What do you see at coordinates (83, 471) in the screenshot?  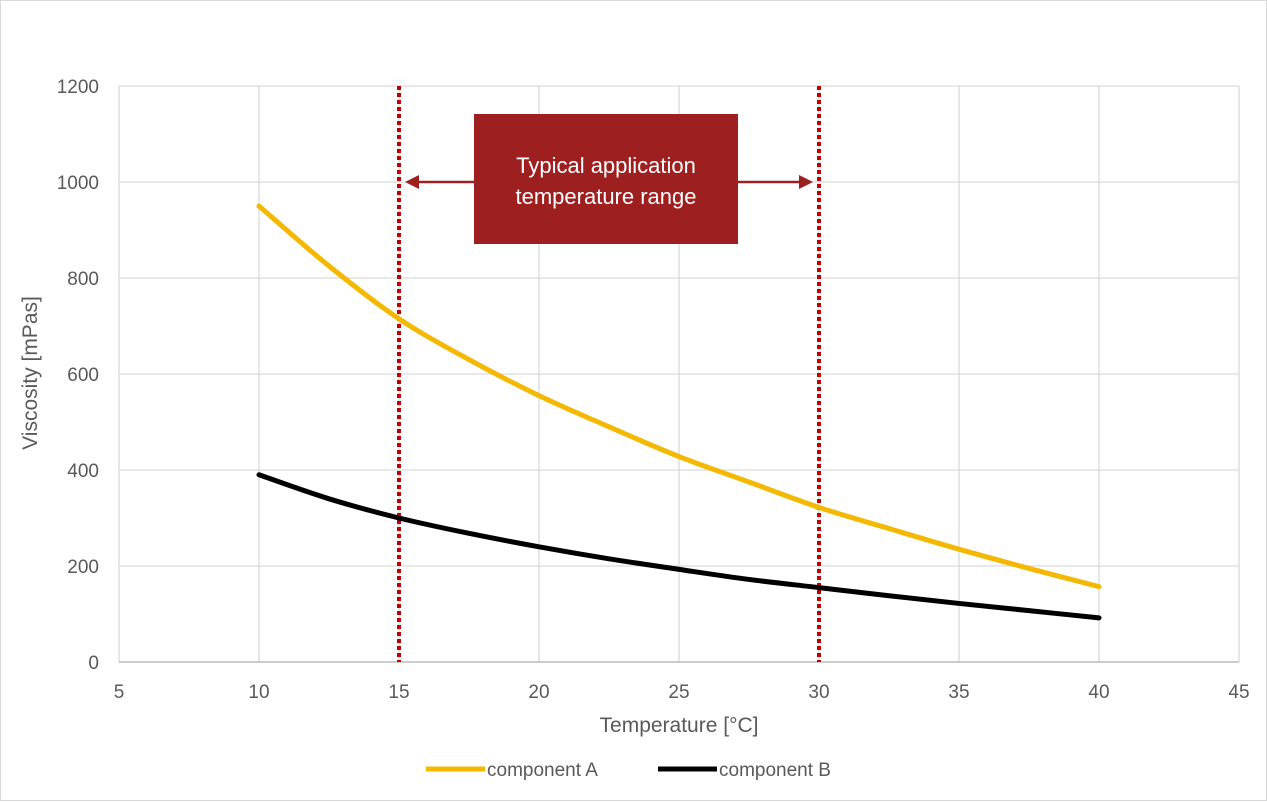 I see `y-tick-label: 400` at bounding box center [83, 471].